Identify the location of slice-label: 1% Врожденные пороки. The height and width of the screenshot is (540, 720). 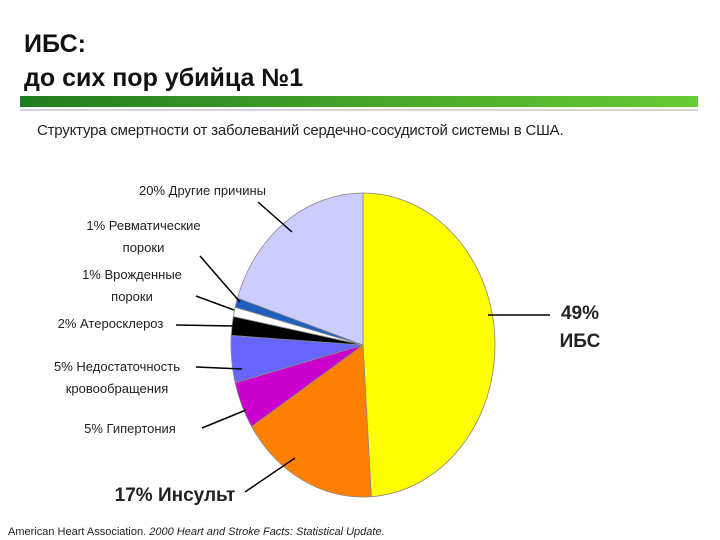
(132, 286).